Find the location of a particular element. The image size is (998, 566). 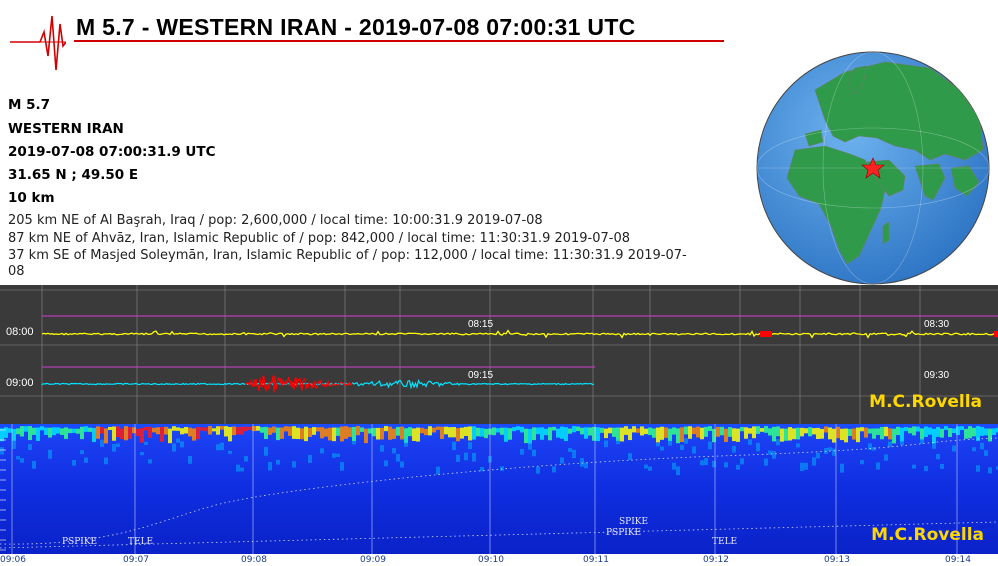

event-depth: 10 km is located at coordinates (31, 198).